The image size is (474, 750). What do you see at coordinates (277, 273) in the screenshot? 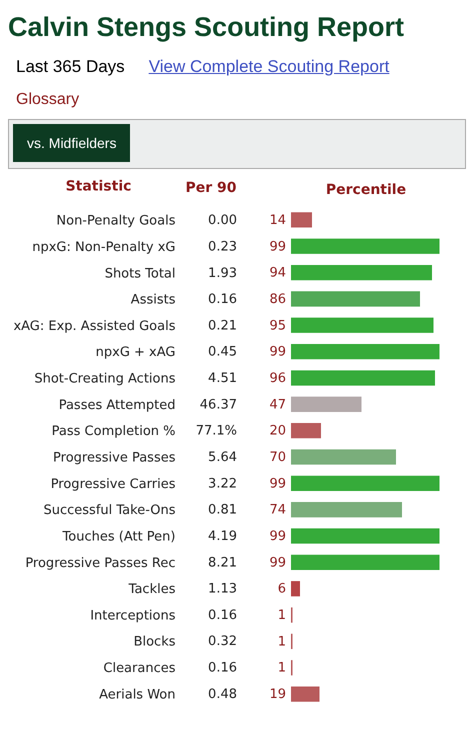
I see `data-label: 94` at bounding box center [277, 273].